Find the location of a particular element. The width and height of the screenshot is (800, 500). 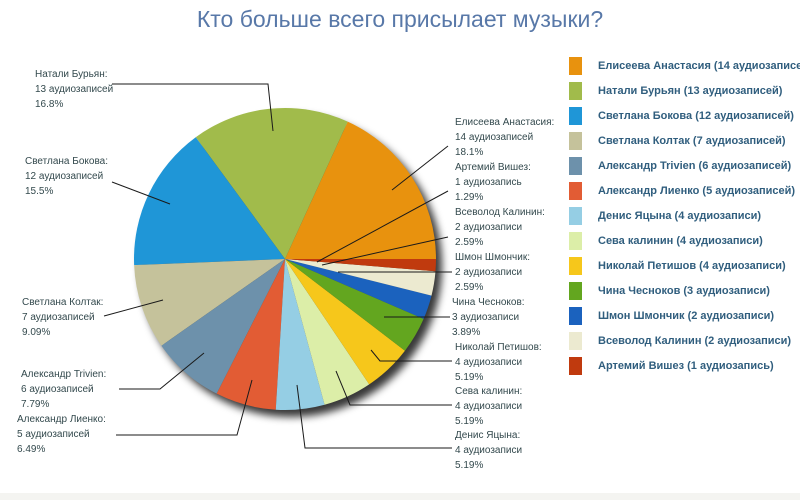

legend-item-label: Александр Trivien (6 аудиозаписей) is located at coordinates (695, 166).